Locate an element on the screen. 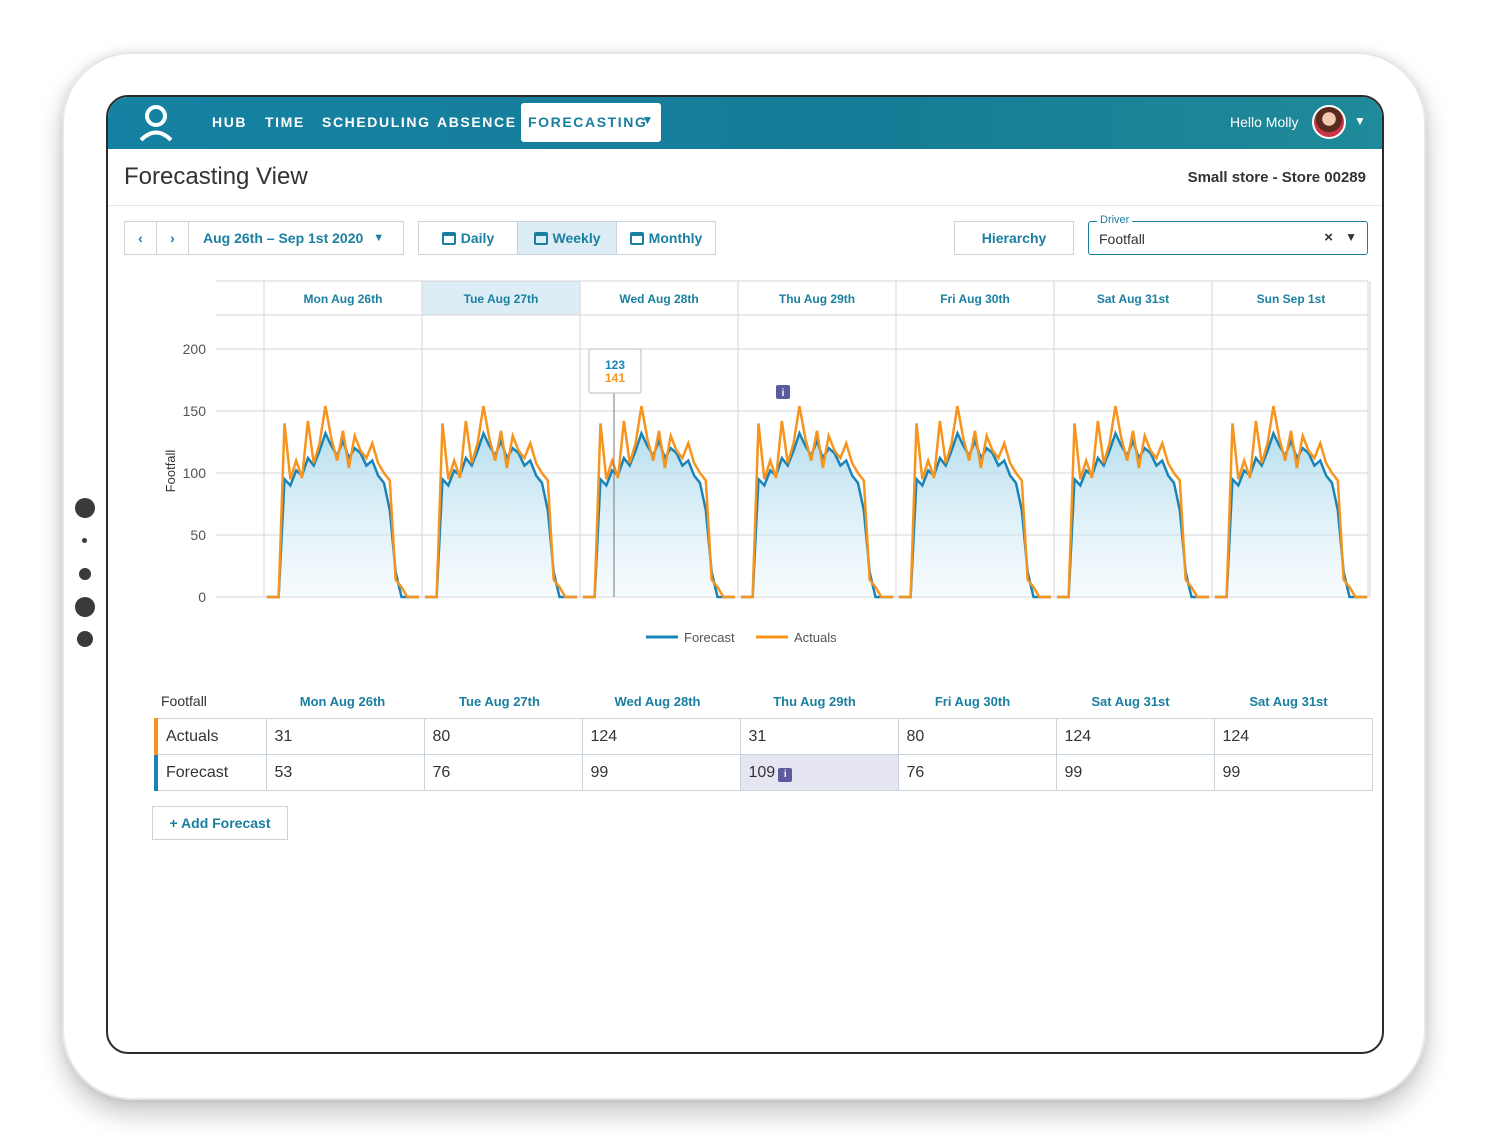  calendar-grid-icon is located at coordinates (636, 238).